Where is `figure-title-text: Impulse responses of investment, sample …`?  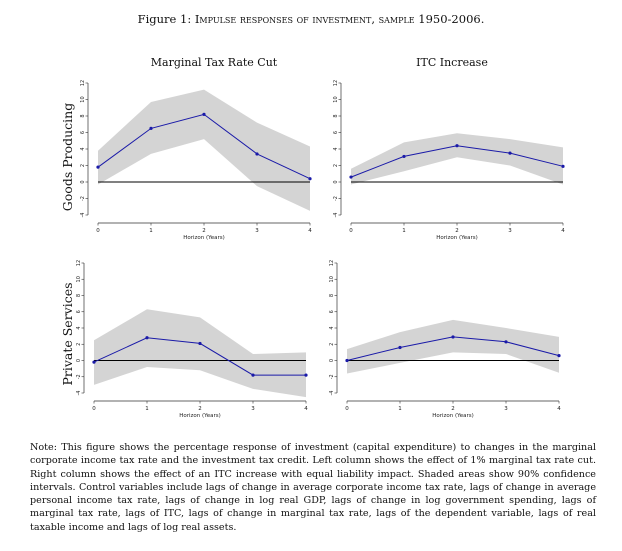
figure-title-text: Impulse responses of investment, sample … is located at coordinates (339, 19).